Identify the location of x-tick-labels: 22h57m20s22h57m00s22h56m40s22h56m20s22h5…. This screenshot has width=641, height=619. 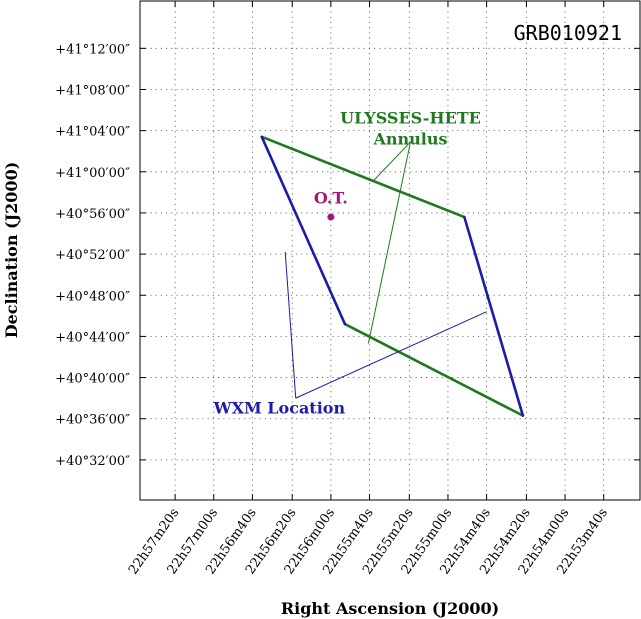
(368, 542).